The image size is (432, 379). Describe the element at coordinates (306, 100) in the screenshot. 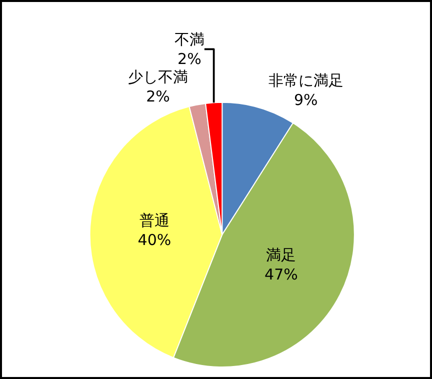

I see `data-label: 9%` at that location.